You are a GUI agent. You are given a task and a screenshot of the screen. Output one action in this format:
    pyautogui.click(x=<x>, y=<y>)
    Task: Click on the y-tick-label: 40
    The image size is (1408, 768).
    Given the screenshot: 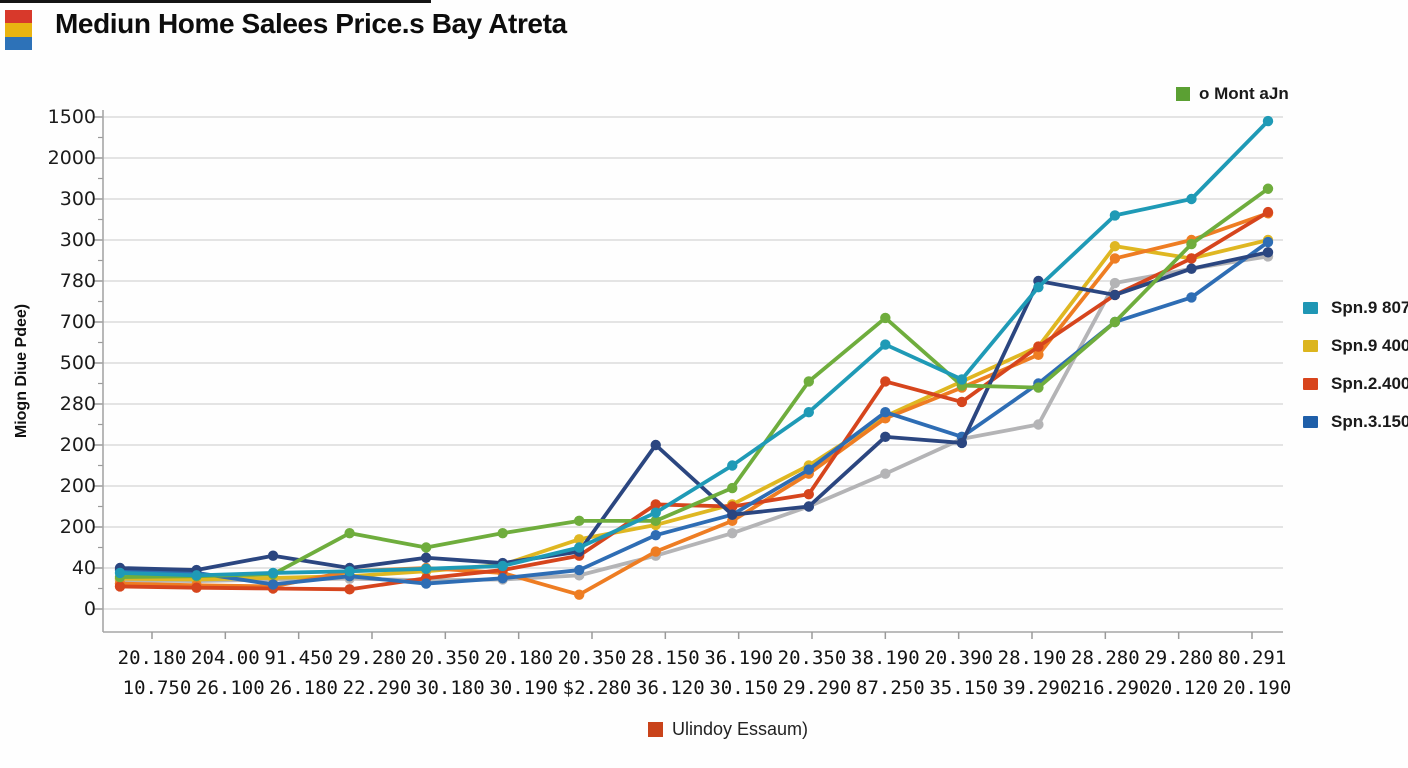 What is the action you would take?
    pyautogui.click(x=83, y=568)
    